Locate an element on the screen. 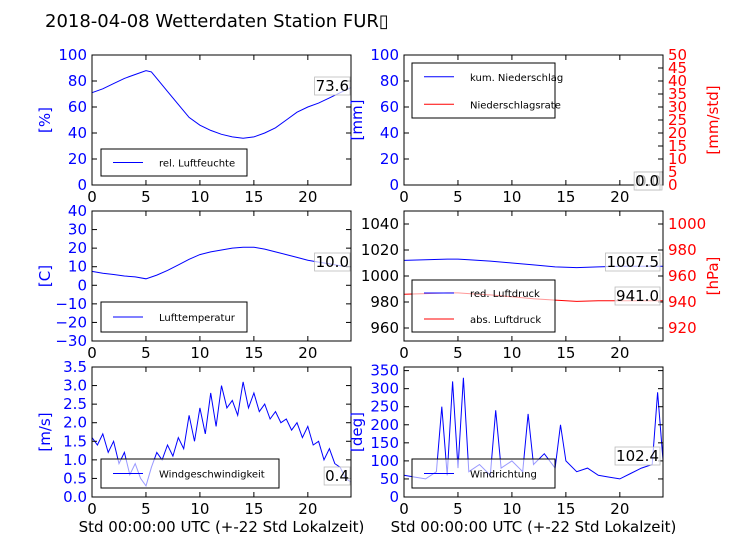  y-tick-label: 30 is located at coordinates (77, 230).